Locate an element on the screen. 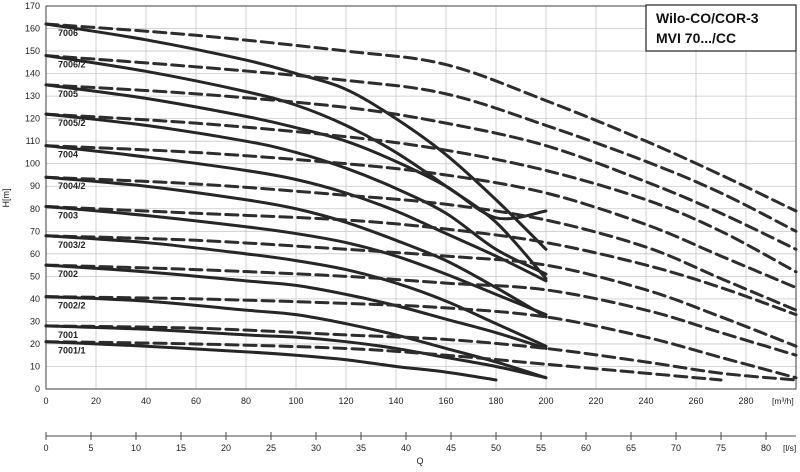 This screenshot has width=800, height=472. y-tick-label: 110 is located at coordinates (33, 141).